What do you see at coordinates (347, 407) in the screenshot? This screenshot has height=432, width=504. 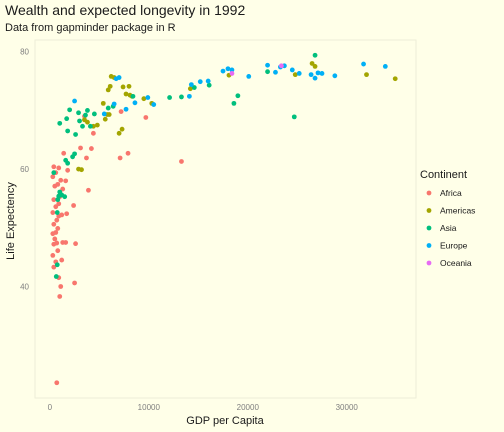 I see `x-tick-label: 30000` at bounding box center [347, 407].